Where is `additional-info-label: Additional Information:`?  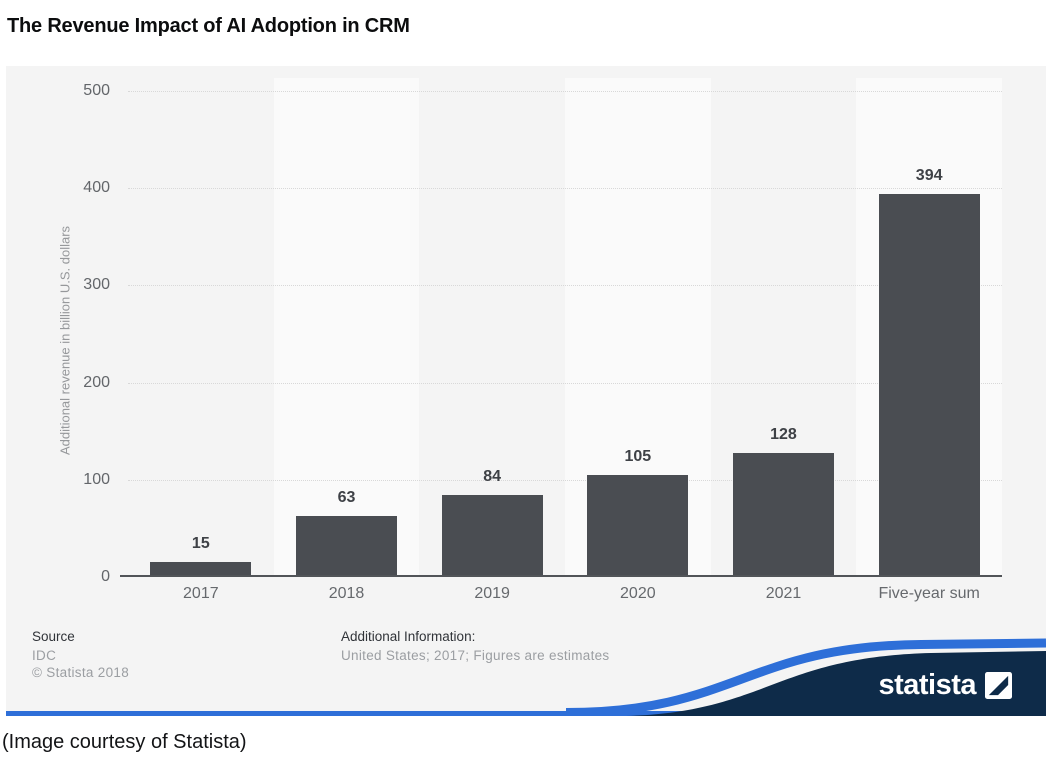 additional-info-label: Additional Information: is located at coordinates (408, 636).